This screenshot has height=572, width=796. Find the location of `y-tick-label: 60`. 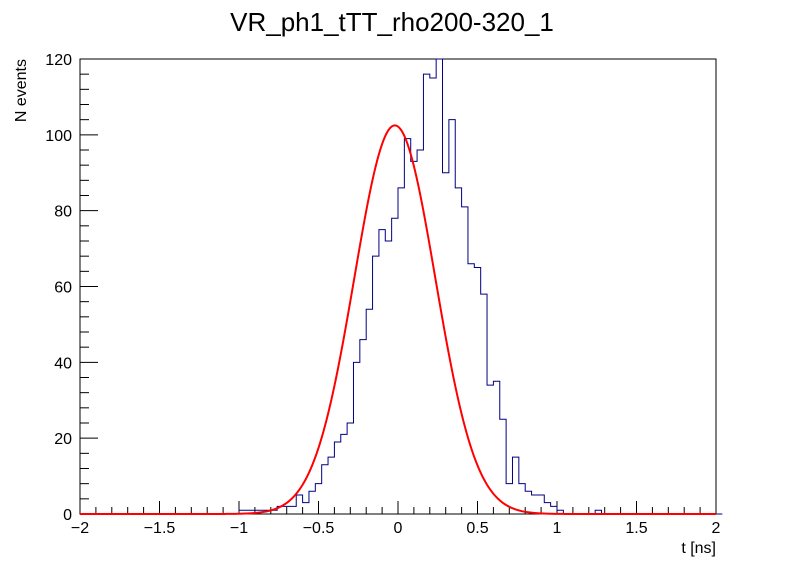

y-tick-label: 60 is located at coordinates (63, 288).